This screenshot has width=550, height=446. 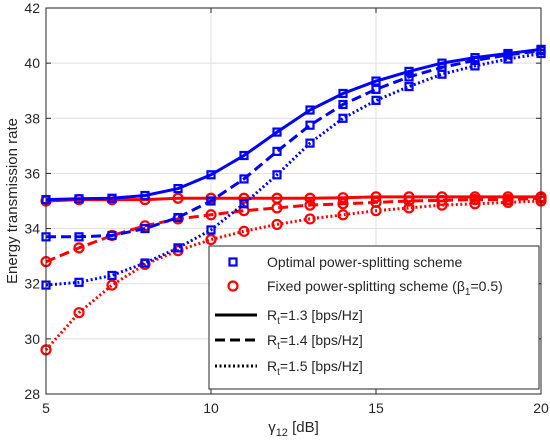 I want to click on legend-label: Optimal power-splitting scheme, so click(x=365, y=262).